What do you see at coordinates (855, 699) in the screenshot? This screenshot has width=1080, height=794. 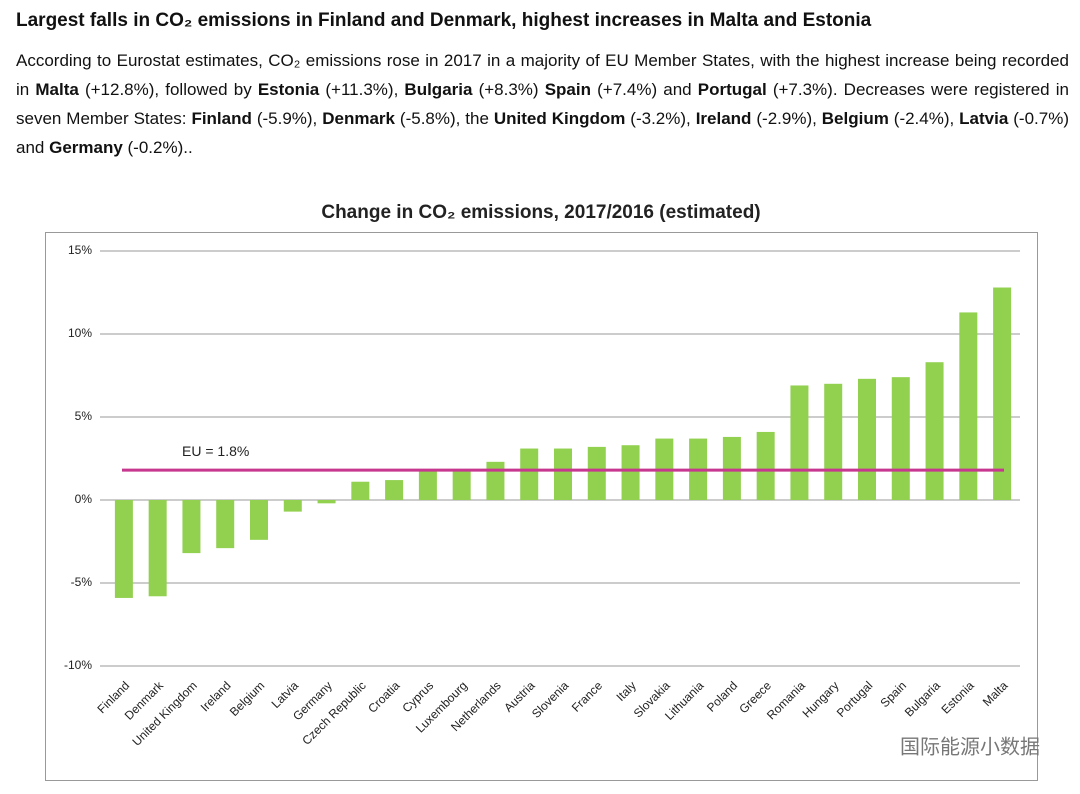 I see `x-tick-label: Portugal` at bounding box center [855, 699].